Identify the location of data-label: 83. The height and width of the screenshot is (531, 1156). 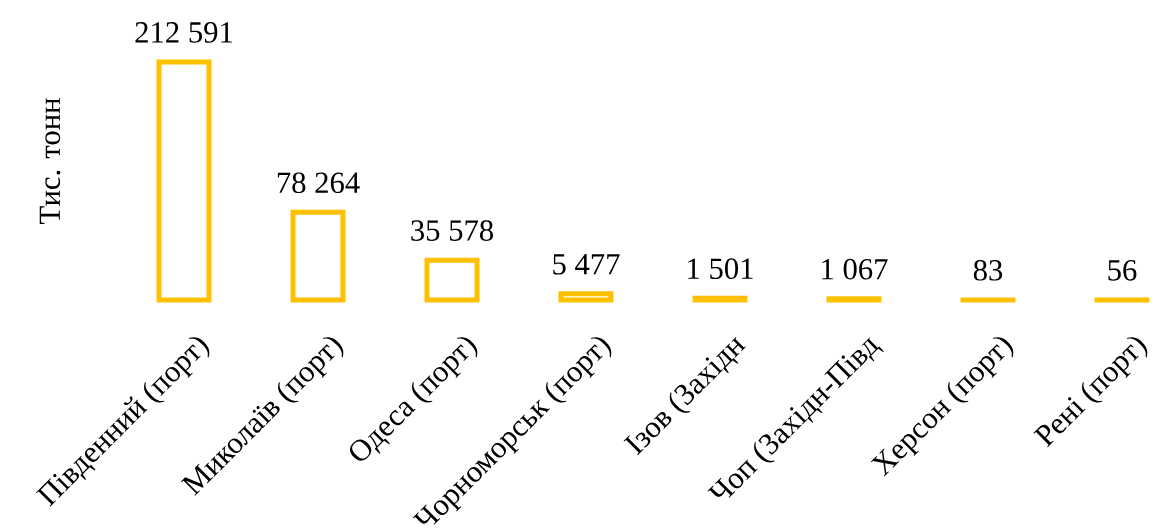
(988, 270).